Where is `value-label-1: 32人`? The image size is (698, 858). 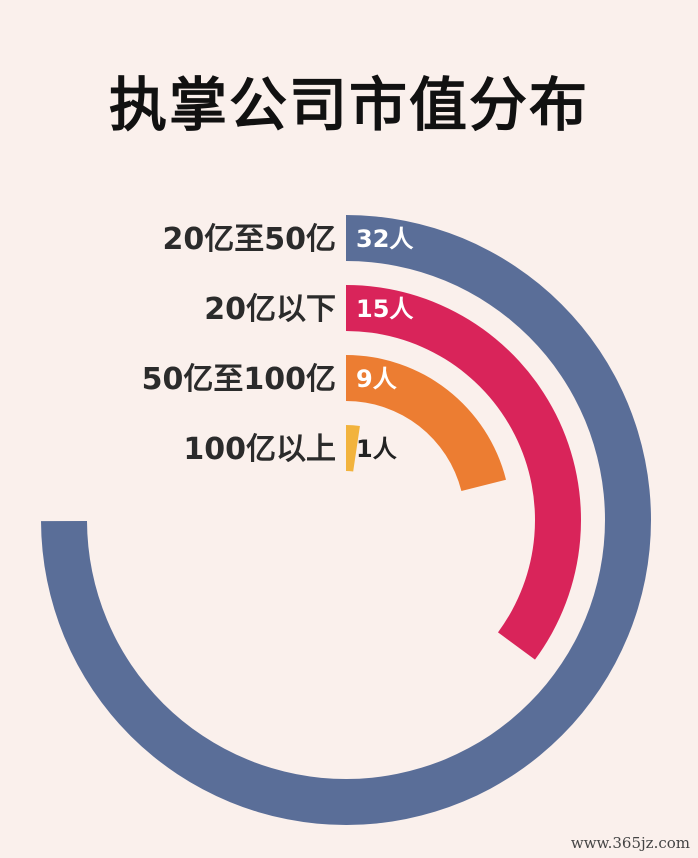 value-label-1: 32人 is located at coordinates (384, 239).